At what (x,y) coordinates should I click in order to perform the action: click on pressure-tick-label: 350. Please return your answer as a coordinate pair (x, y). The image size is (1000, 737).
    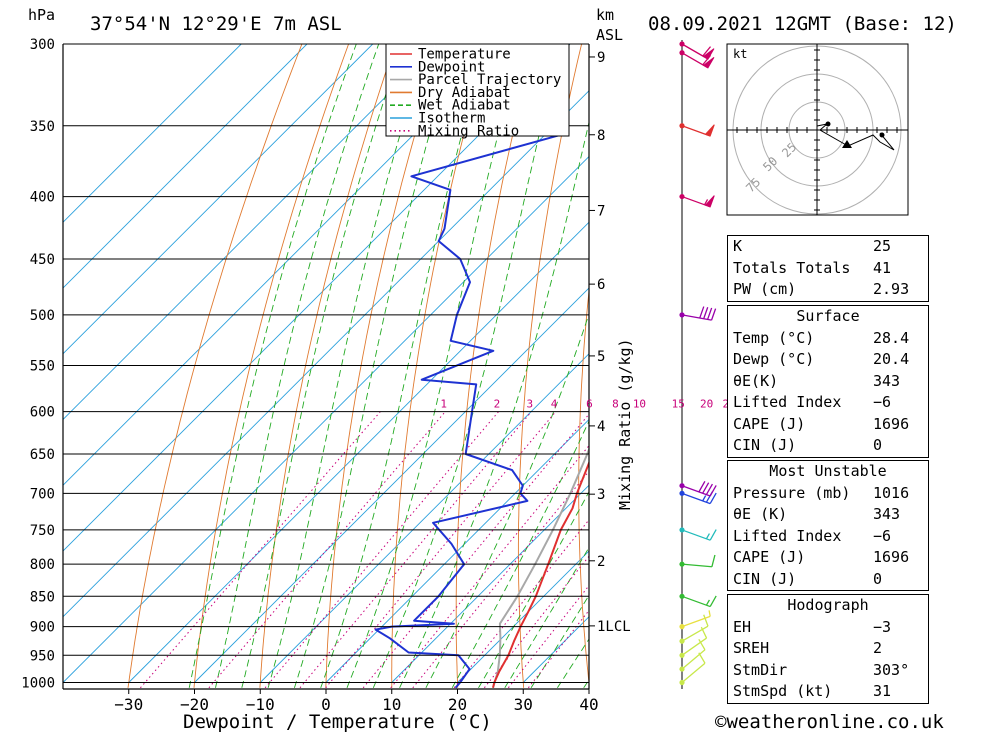
    Looking at the image, I should click on (42, 127).